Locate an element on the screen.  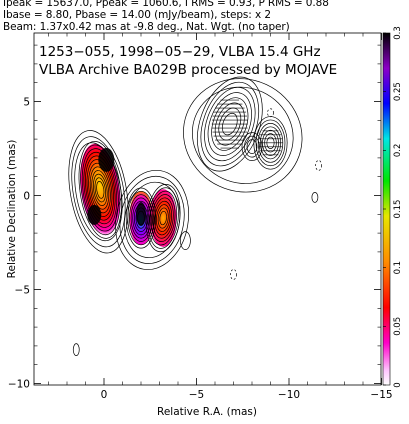
colorbar-tick-label: 0.3 is located at coordinates (398, 33).